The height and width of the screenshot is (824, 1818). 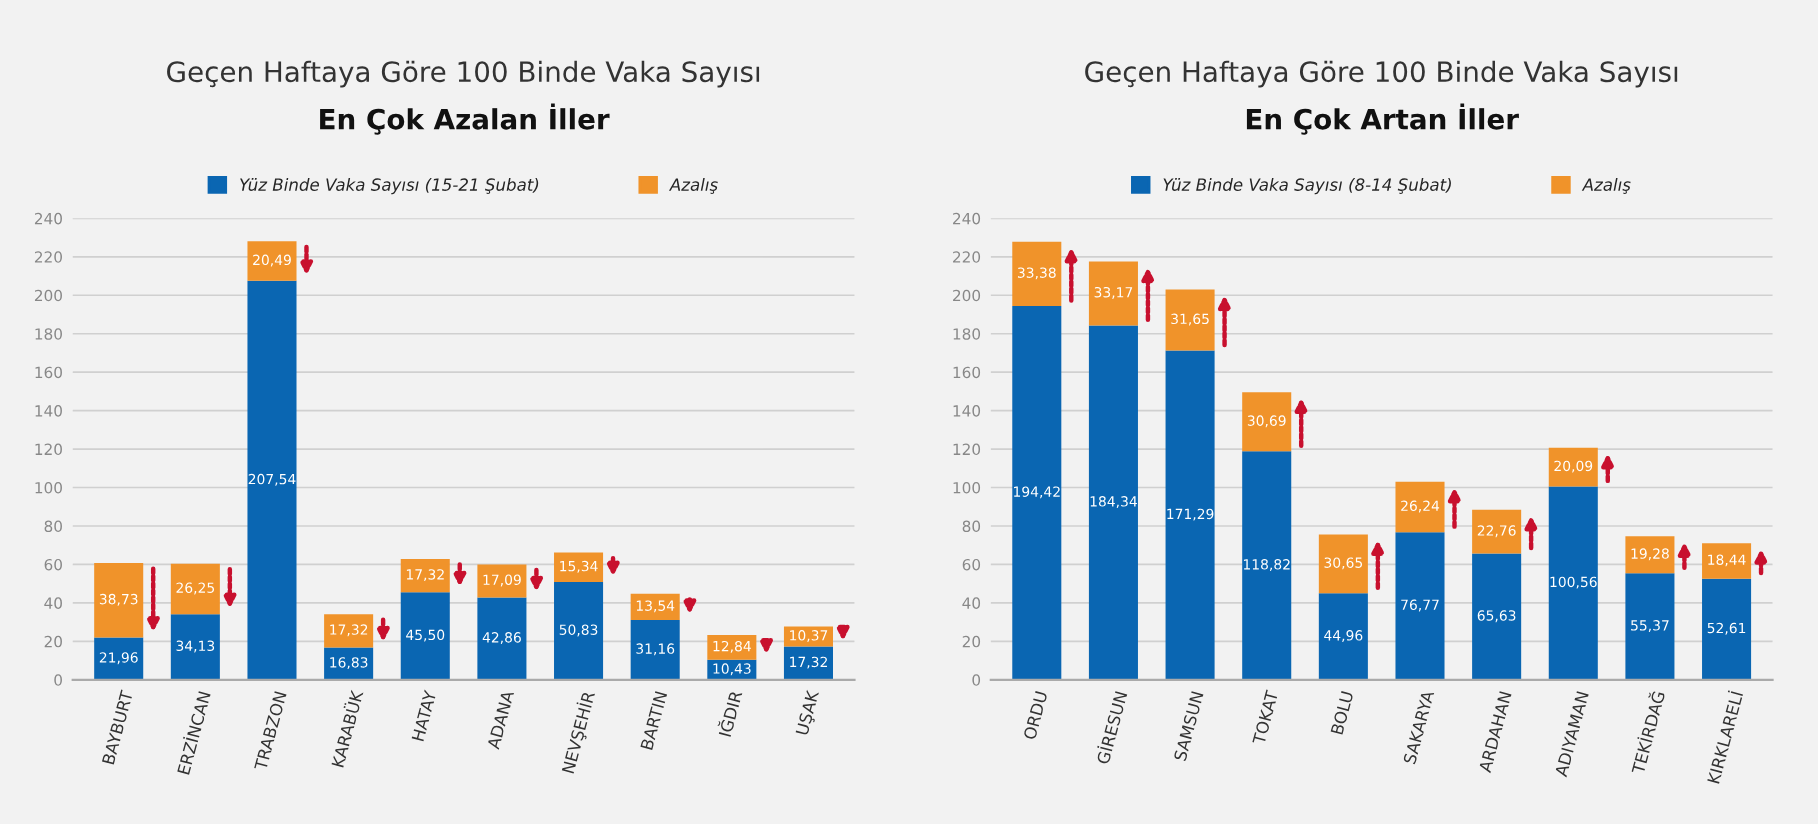 I want to click on chart-subtitle: En Çok Artan İller, so click(x=1382, y=119).